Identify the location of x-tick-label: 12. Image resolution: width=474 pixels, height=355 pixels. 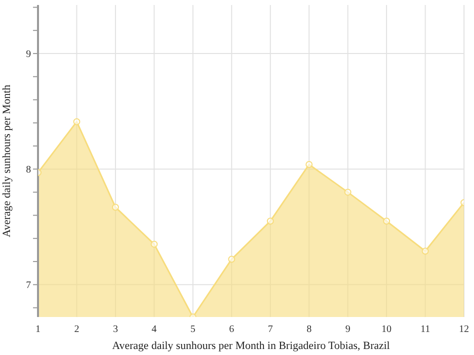
(464, 330).